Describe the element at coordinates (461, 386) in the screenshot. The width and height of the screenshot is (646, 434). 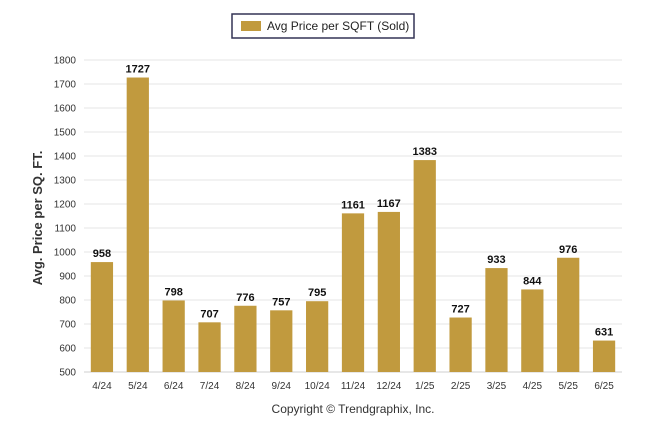
I see `x-tick-label: 2/25` at that location.